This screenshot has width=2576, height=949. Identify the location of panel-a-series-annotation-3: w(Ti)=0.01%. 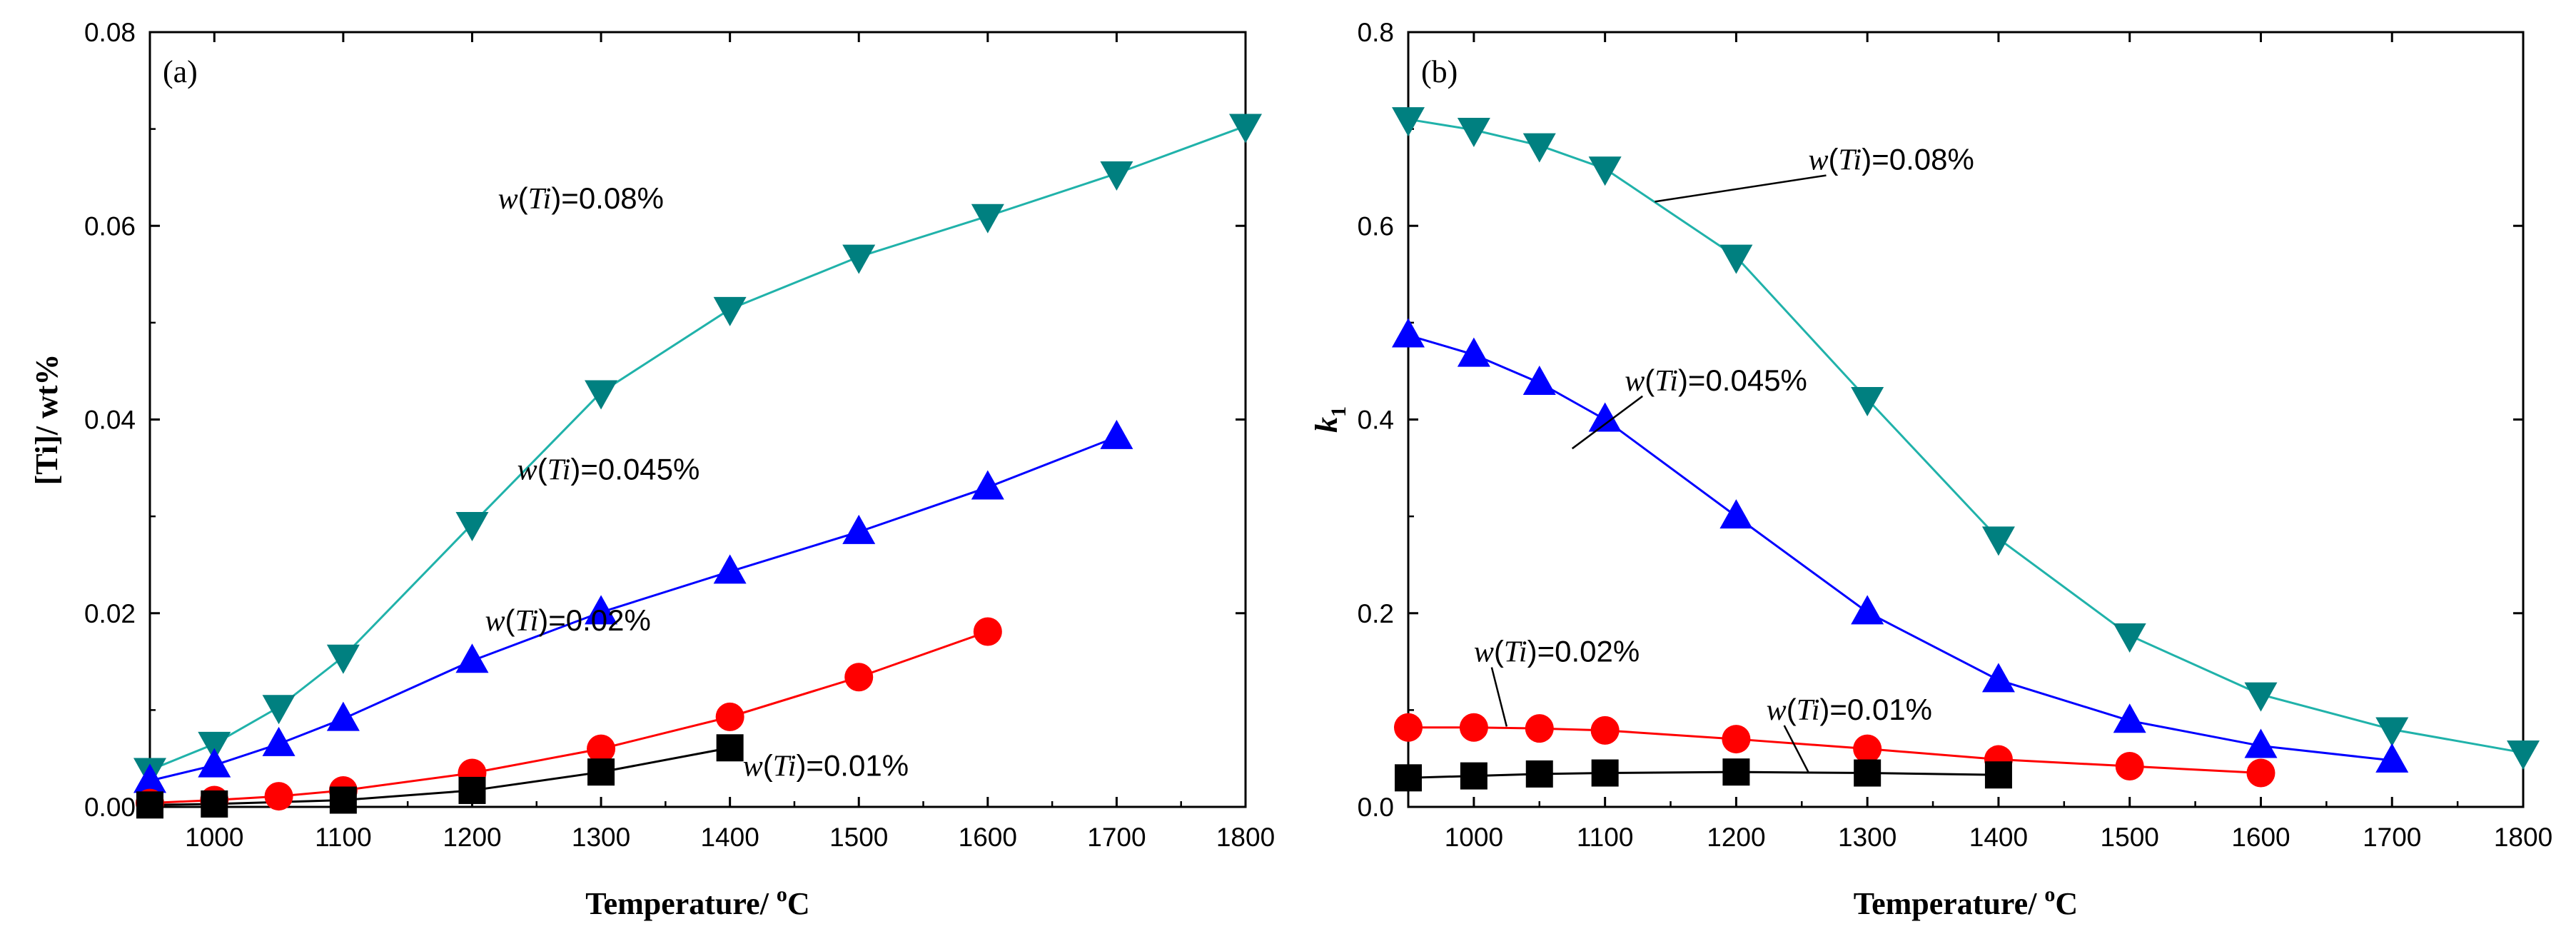
(826, 766).